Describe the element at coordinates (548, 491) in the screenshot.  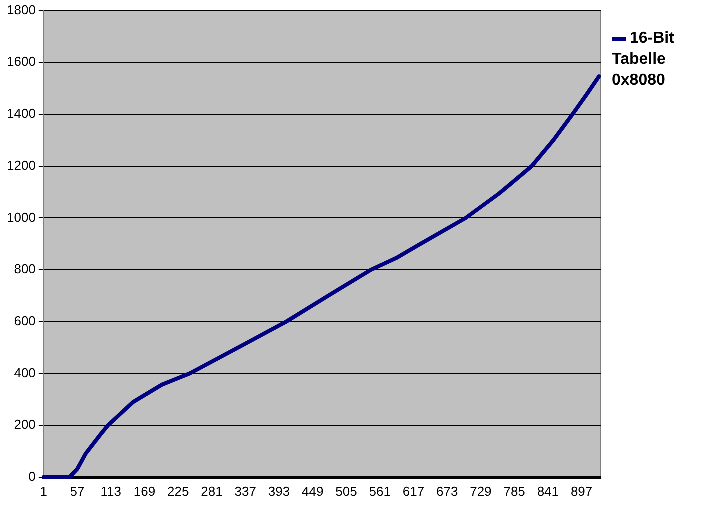
I see `x-tick-label: 841` at that location.